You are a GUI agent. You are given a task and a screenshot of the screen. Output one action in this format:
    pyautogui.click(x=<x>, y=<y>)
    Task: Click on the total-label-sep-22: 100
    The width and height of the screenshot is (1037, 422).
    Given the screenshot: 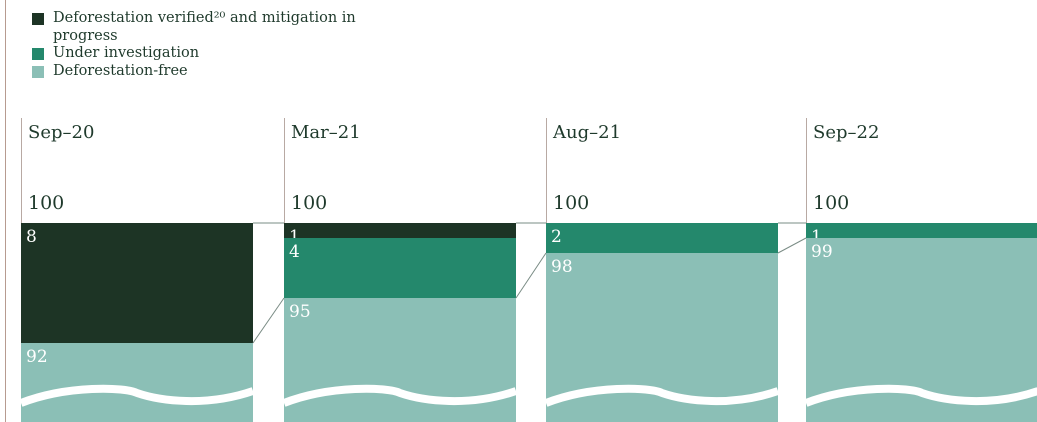 What is the action you would take?
    pyautogui.click(x=831, y=203)
    